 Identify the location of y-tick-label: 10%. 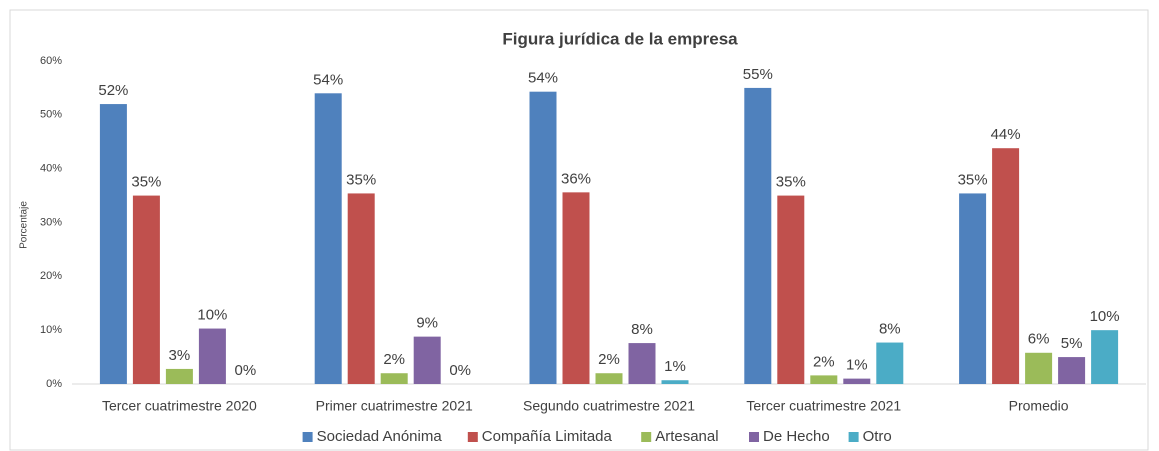
(51, 330).